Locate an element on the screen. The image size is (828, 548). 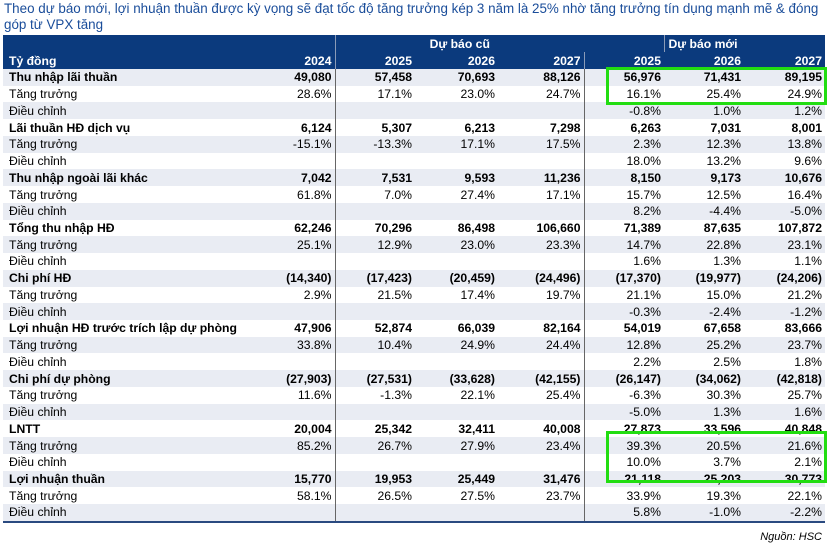
cell-value: 19,953 is located at coordinates (375, 479).